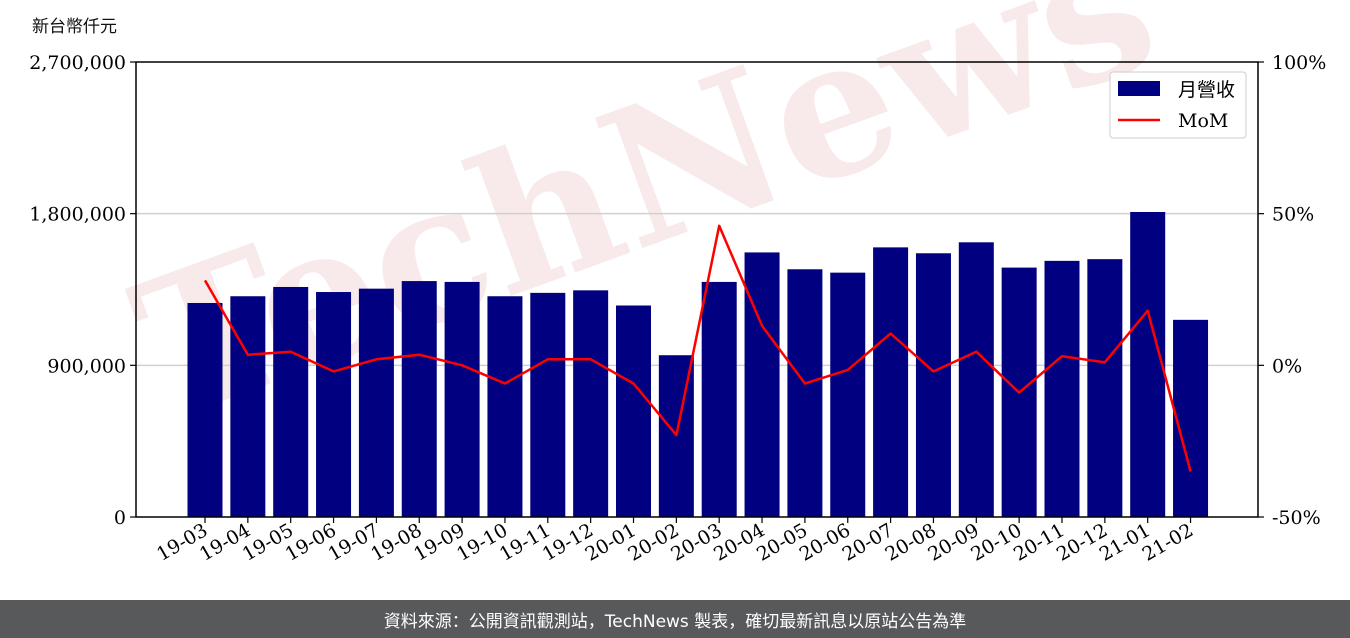 Image resolution: width=1350 pixels, height=638 pixels. Describe the element at coordinates (1296, 518) in the screenshot. I see `right-tick-label: -50%` at that location.